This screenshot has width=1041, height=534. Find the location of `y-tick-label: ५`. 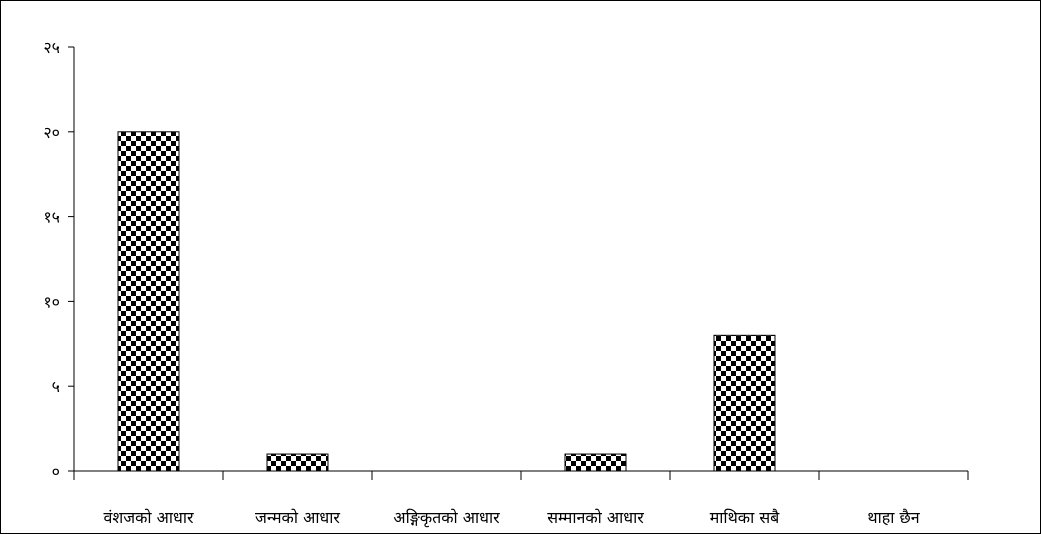

y-tick-label: ५ is located at coordinates (56, 386).